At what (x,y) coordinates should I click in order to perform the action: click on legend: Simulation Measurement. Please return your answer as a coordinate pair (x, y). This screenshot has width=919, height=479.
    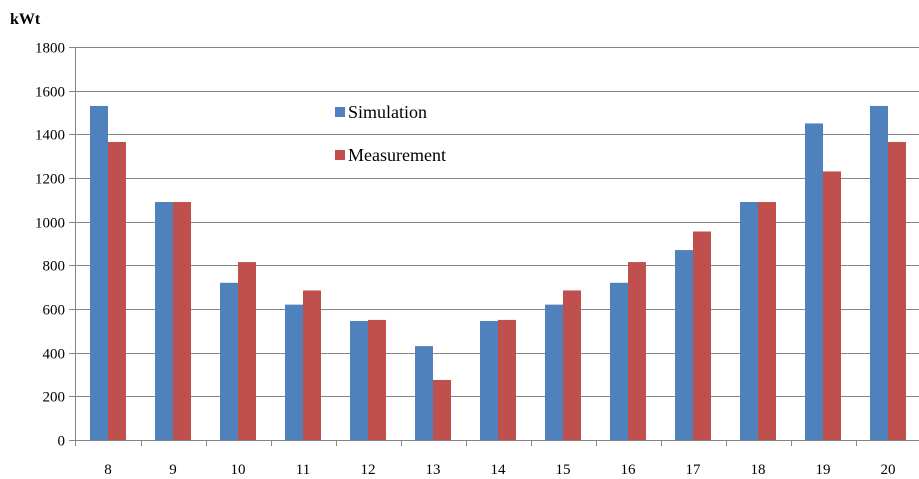
    Looking at the image, I should click on (390, 133).